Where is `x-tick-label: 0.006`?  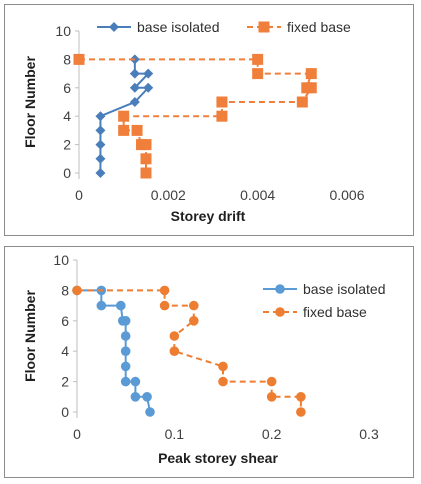
x-tick-label: 0.006 is located at coordinates (346, 195).